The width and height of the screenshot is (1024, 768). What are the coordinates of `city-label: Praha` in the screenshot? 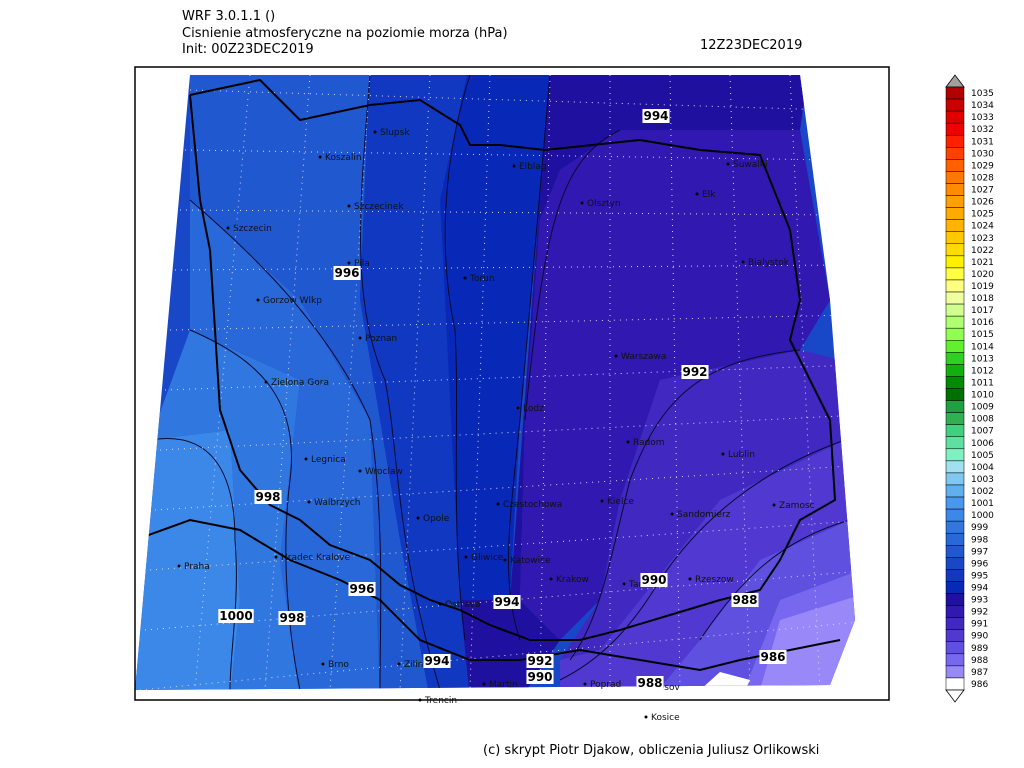 It's located at (197, 567).